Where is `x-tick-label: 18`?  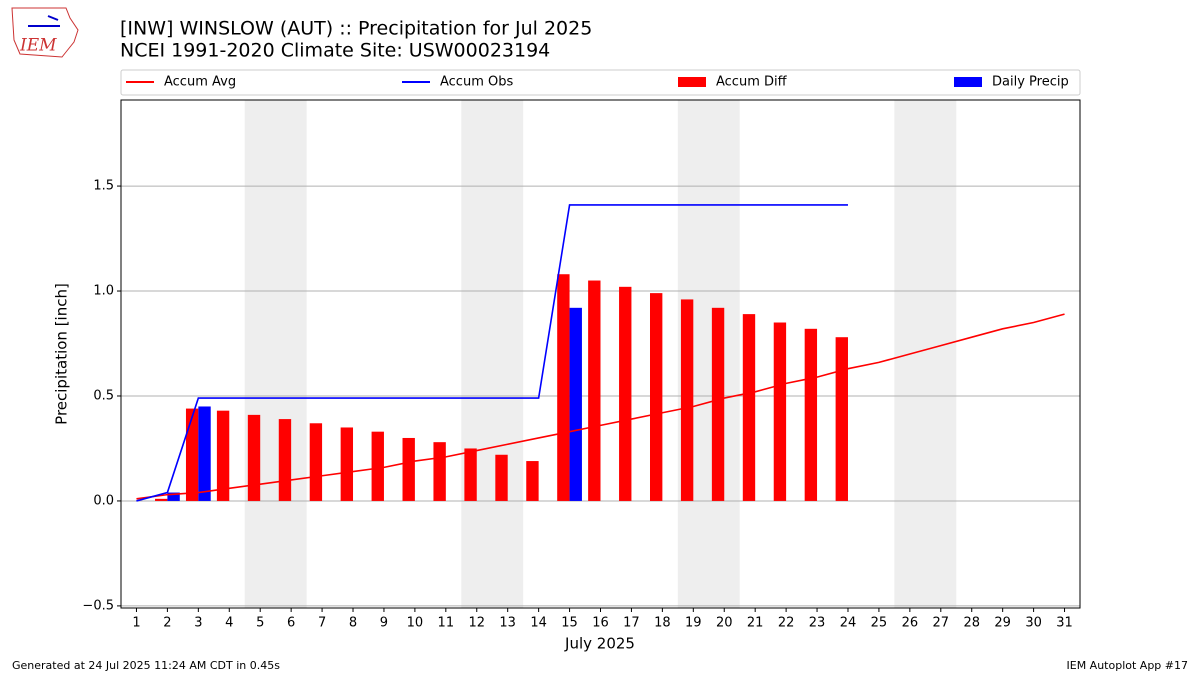 x-tick-label: 18 is located at coordinates (662, 623).